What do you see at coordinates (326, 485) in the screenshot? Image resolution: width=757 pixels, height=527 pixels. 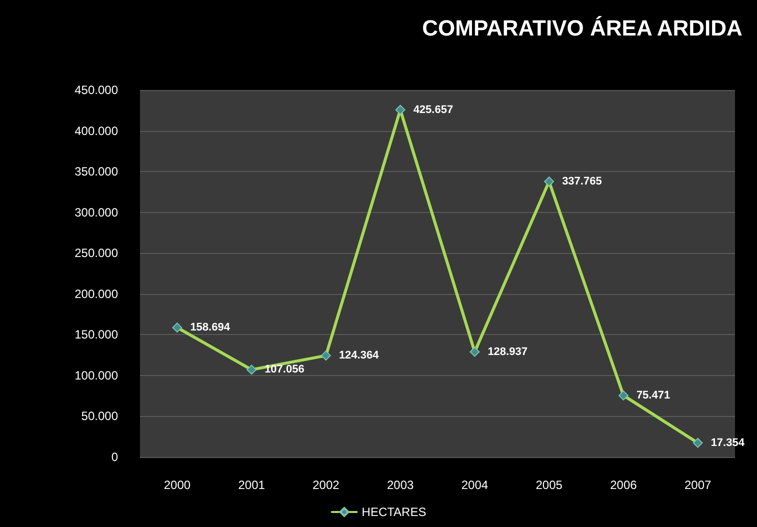 I see `x-tick-label: 2002` at bounding box center [326, 485].